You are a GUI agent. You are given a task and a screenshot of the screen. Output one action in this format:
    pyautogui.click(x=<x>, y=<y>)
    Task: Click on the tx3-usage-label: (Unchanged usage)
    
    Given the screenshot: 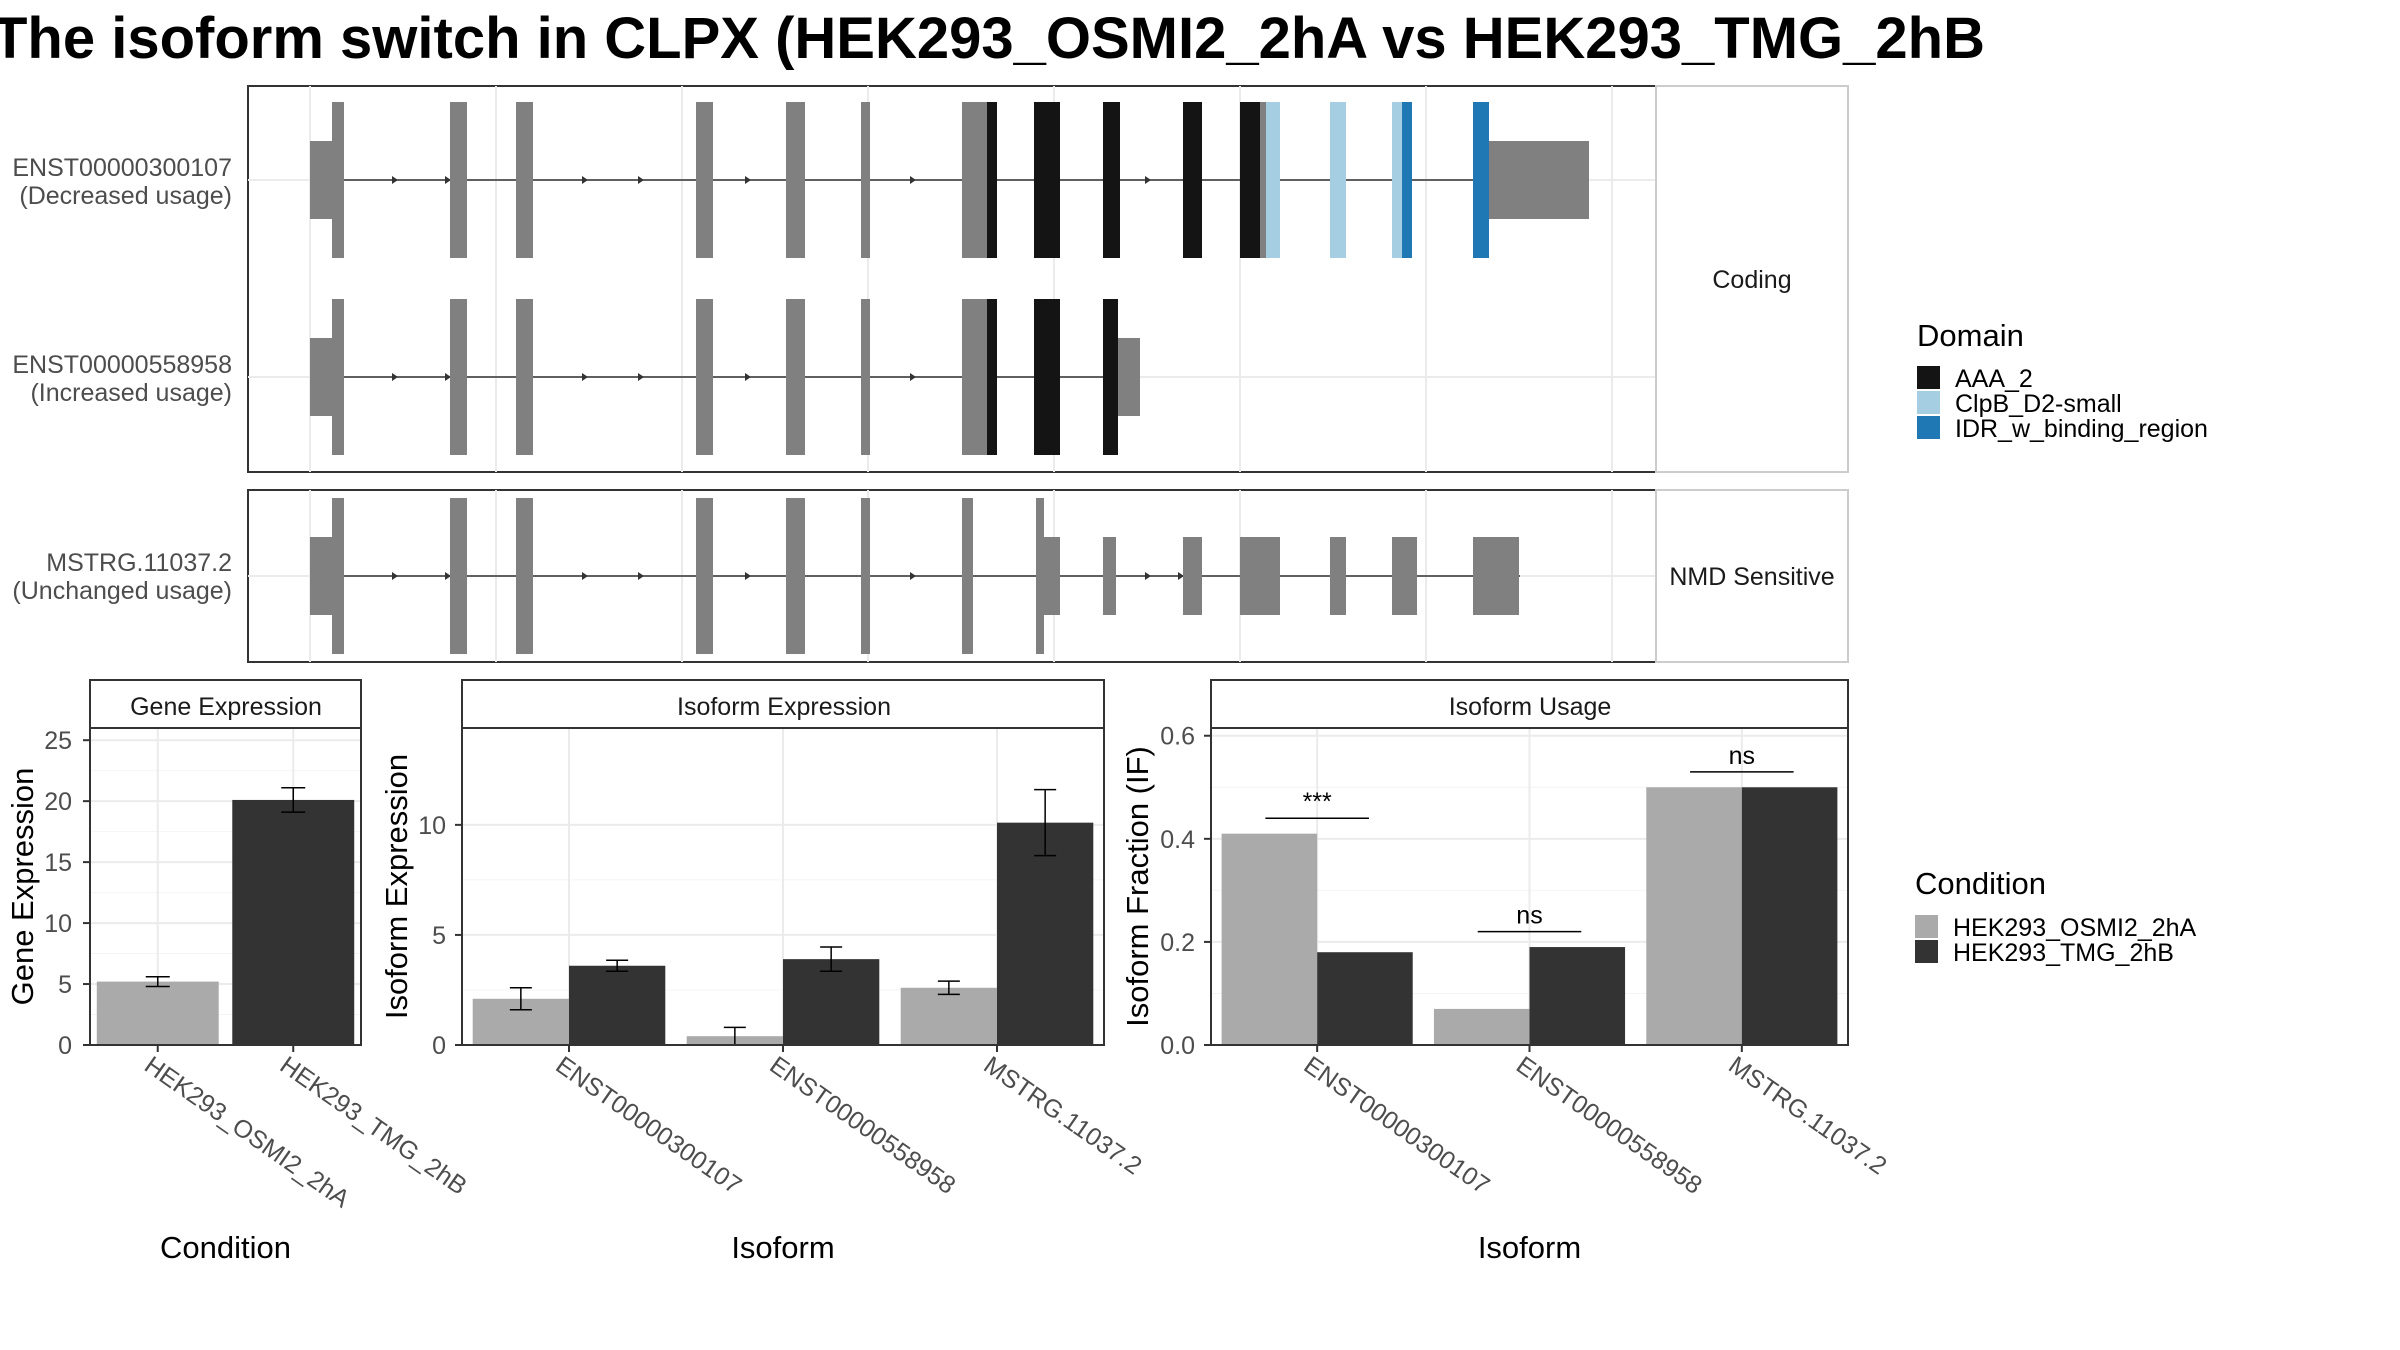 What is the action you would take?
    pyautogui.click(x=122, y=591)
    